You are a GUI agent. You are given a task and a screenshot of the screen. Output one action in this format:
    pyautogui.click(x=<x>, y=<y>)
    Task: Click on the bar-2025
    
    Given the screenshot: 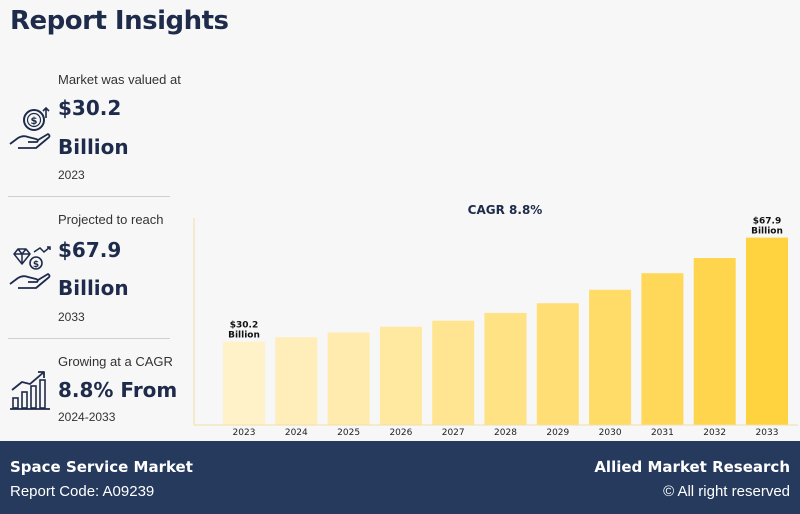 What is the action you would take?
    pyautogui.click(x=348, y=378)
    